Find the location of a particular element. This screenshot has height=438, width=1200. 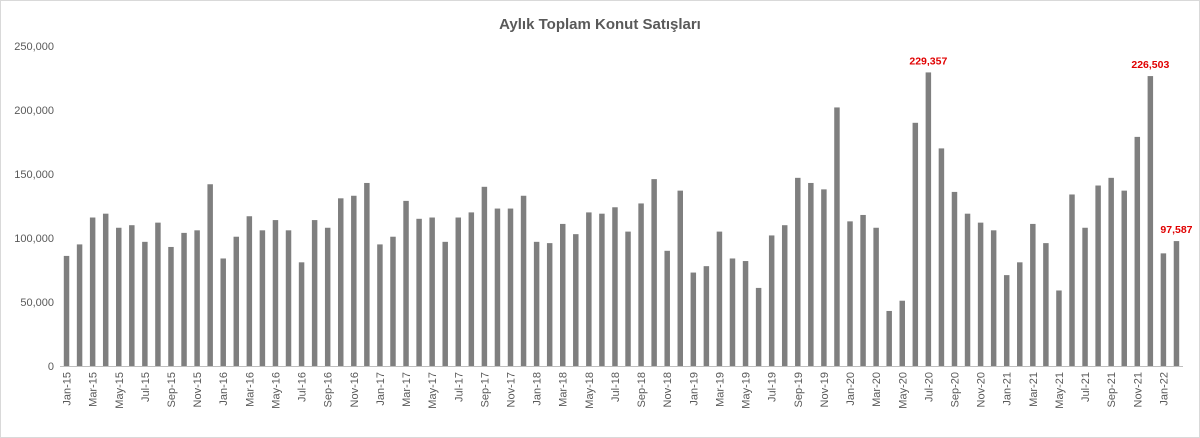

x-tick-label: May-15 is located at coordinates (120, 390).